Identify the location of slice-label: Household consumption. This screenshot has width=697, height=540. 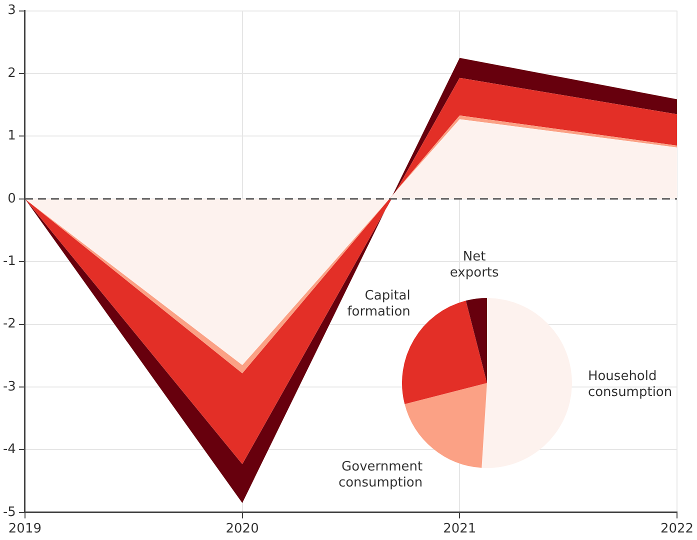
(630, 384).